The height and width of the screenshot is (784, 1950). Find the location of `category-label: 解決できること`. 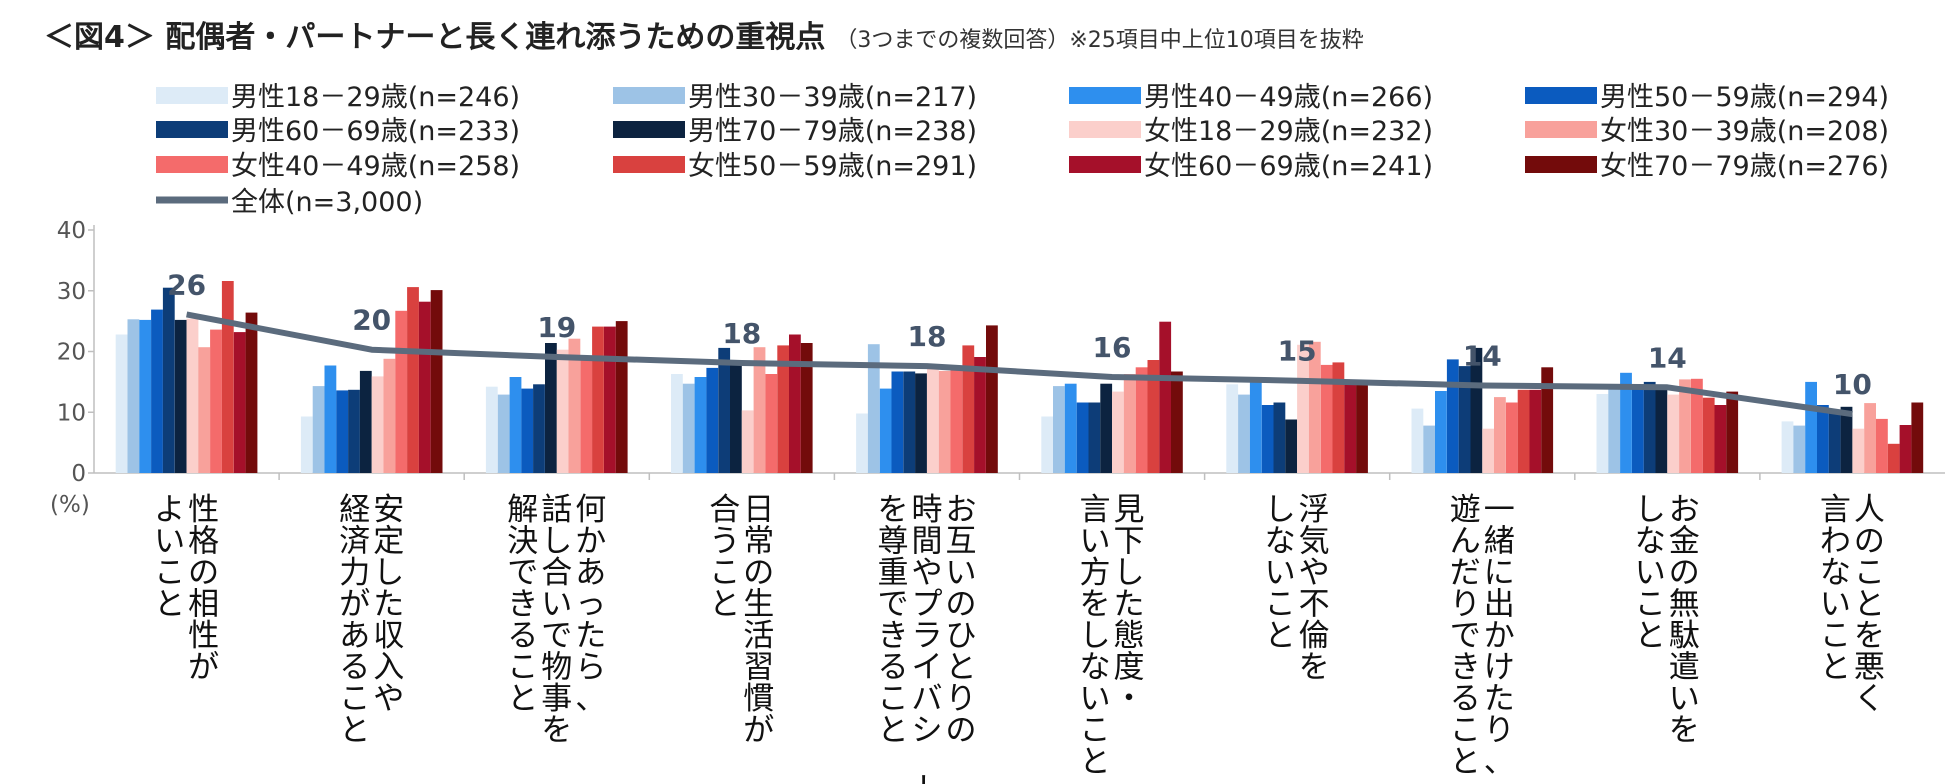

category-label: 解決できること is located at coordinates (522, 604).